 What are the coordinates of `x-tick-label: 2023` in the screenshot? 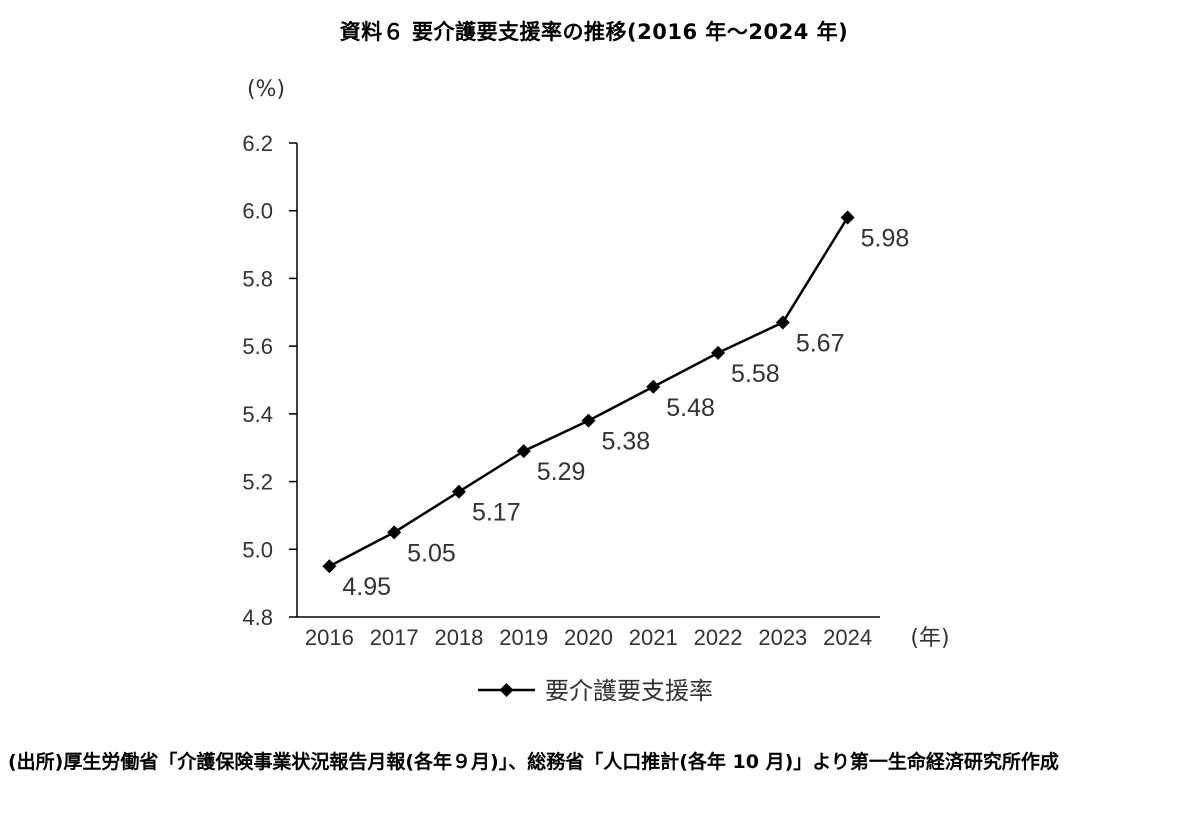 It's located at (782, 637).